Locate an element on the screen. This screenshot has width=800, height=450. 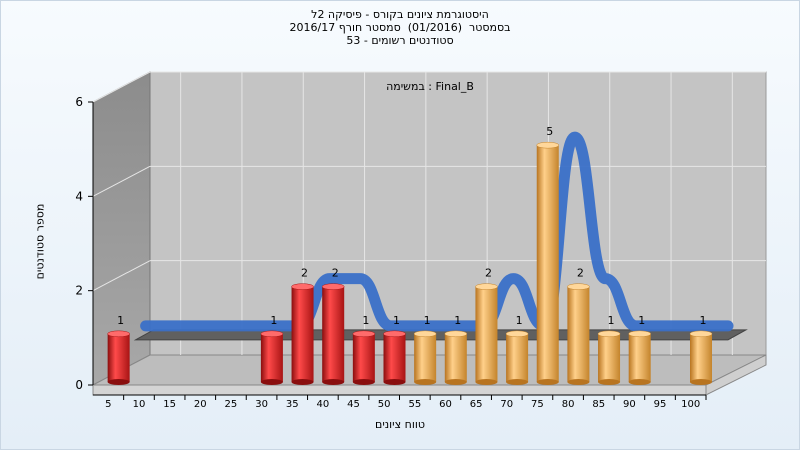
x-tick-label: 45 is located at coordinates (353, 404).